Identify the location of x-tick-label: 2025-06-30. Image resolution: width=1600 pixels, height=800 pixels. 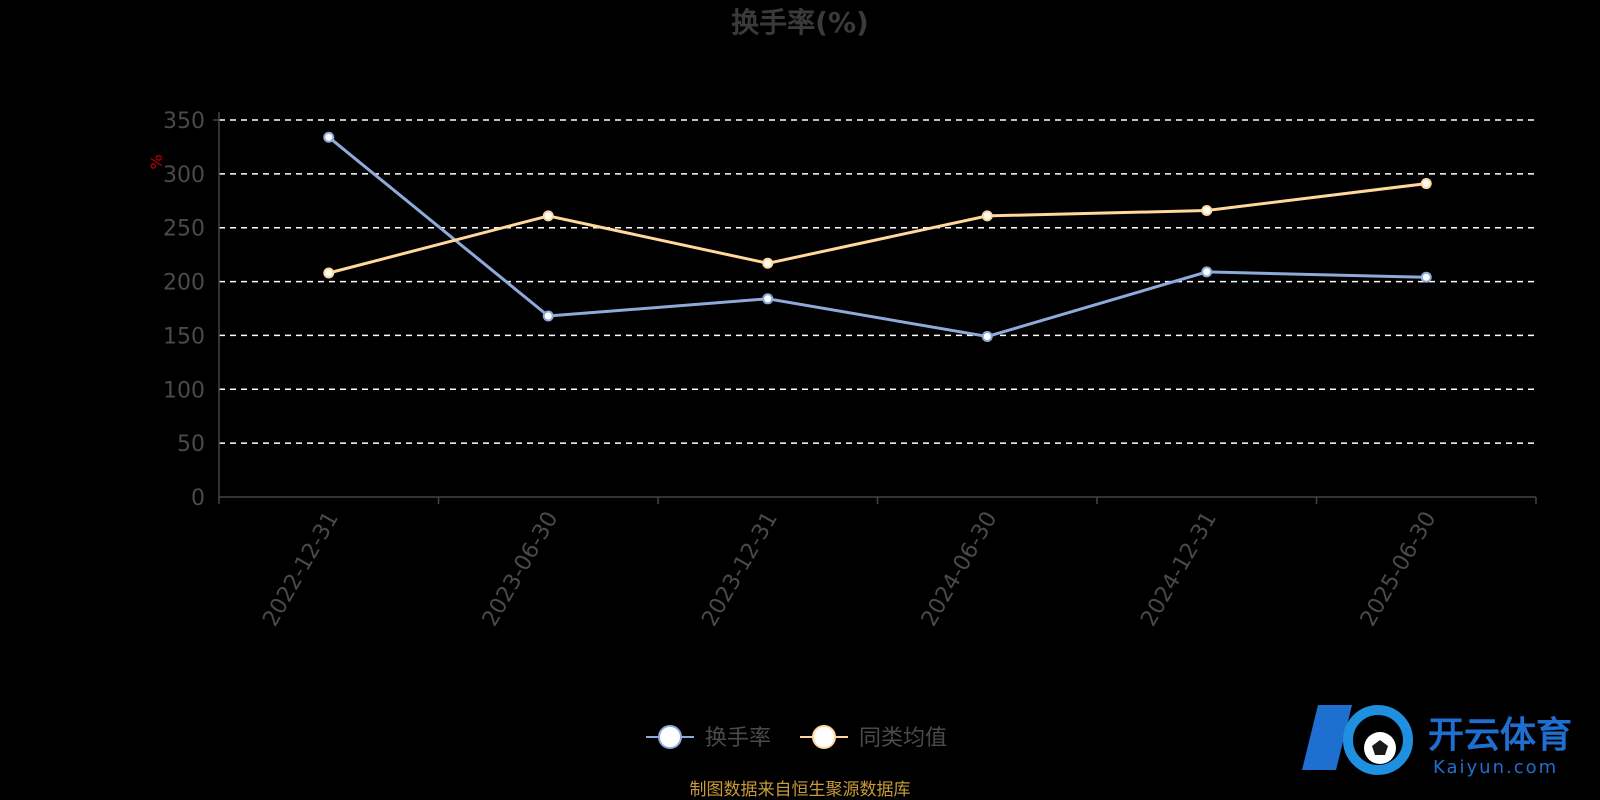
(1399, 569).